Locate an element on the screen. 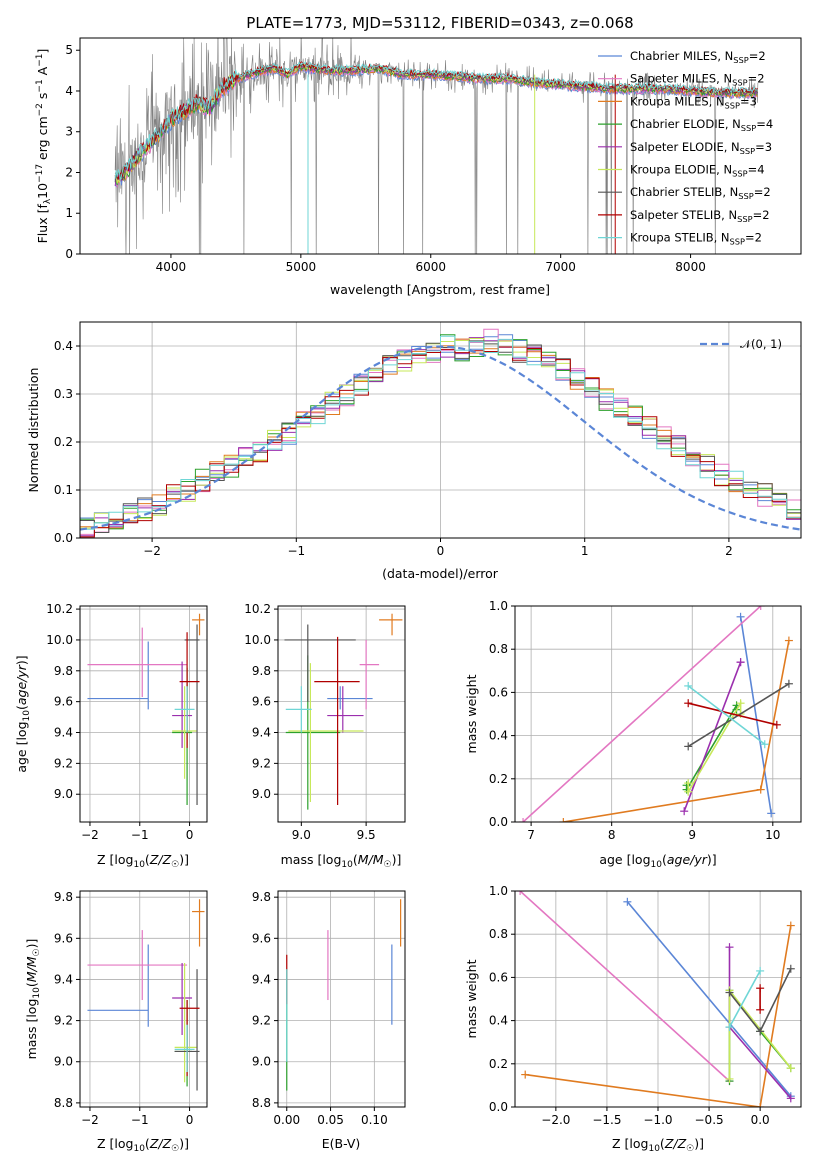 The width and height of the screenshot is (819, 1170). legend-label: Salpeter MILES, NSSP=2 is located at coordinates (697, 80).